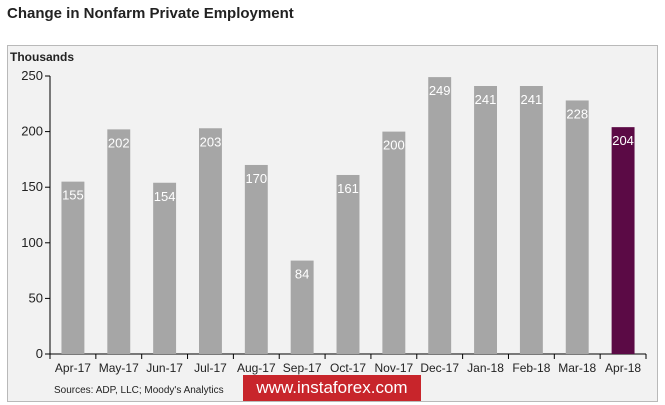  What do you see at coordinates (32, 186) in the screenshot?
I see `y-tick-label: 150` at bounding box center [32, 186].